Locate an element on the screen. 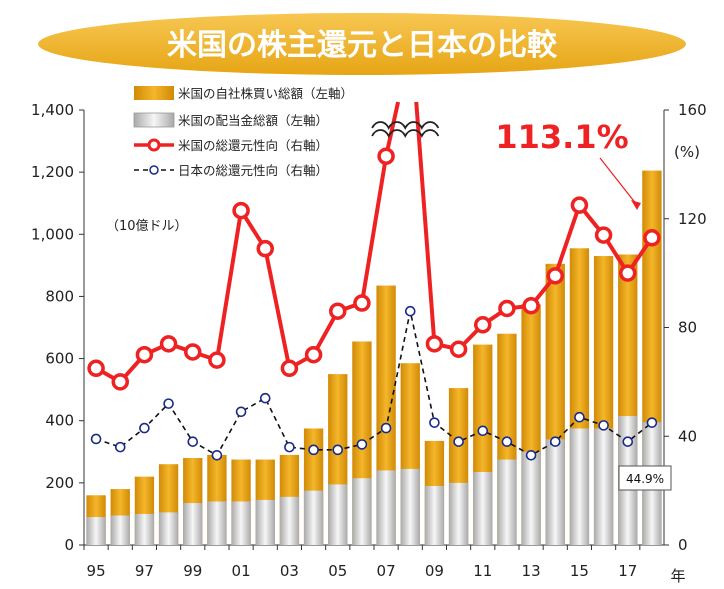  left-tick-label: 1,200 is located at coordinates (52, 172).